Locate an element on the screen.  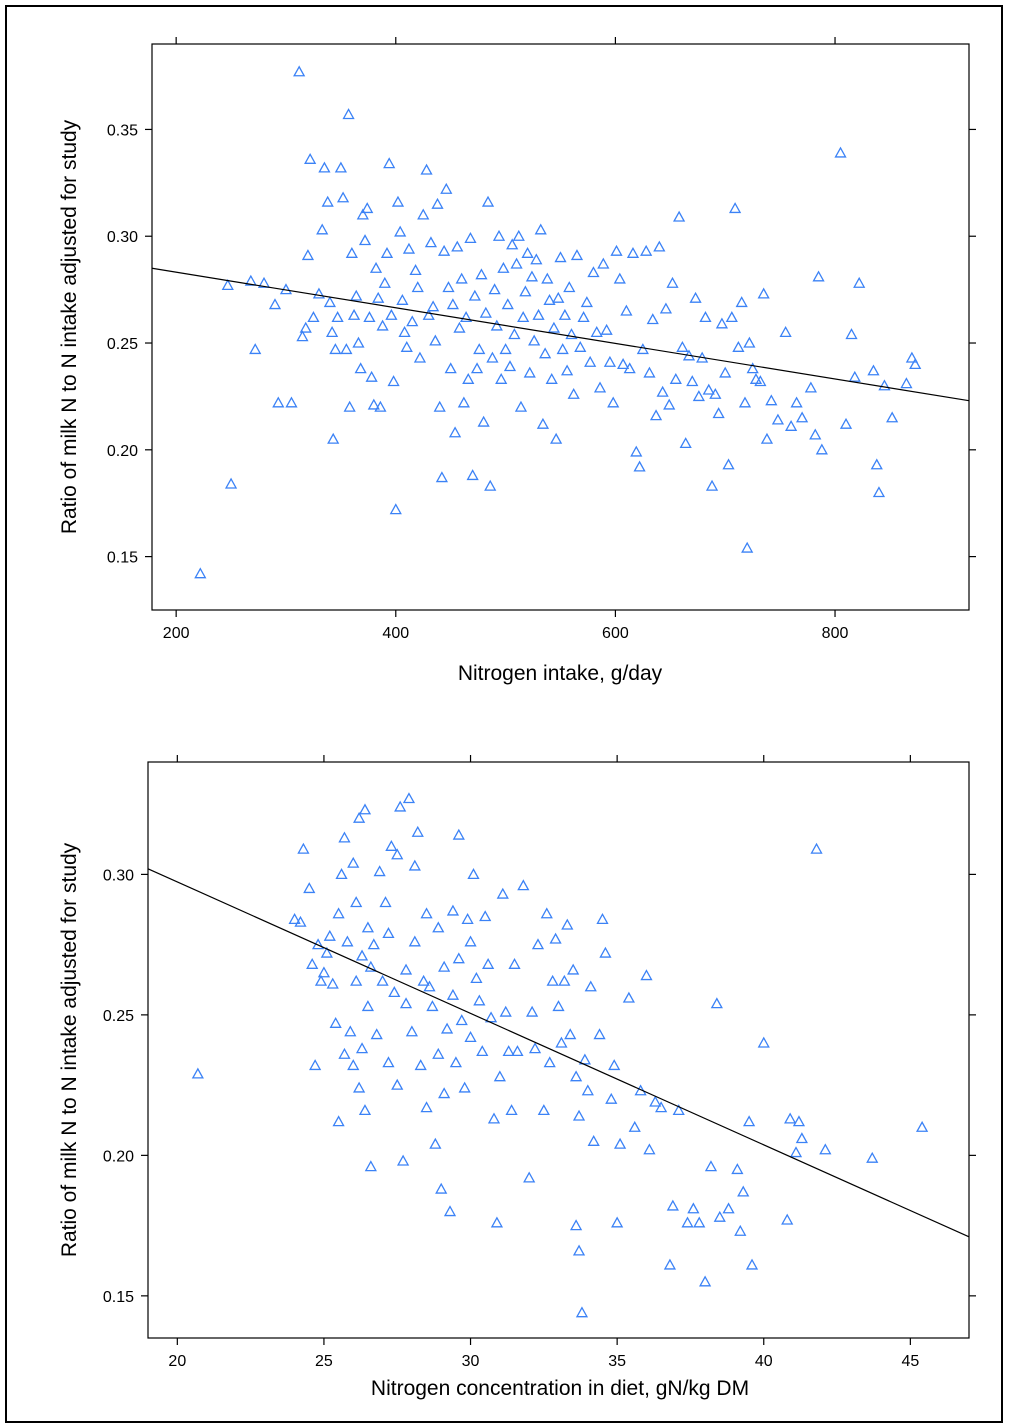
x-tick-label: 25 is located at coordinates (324, 1361).